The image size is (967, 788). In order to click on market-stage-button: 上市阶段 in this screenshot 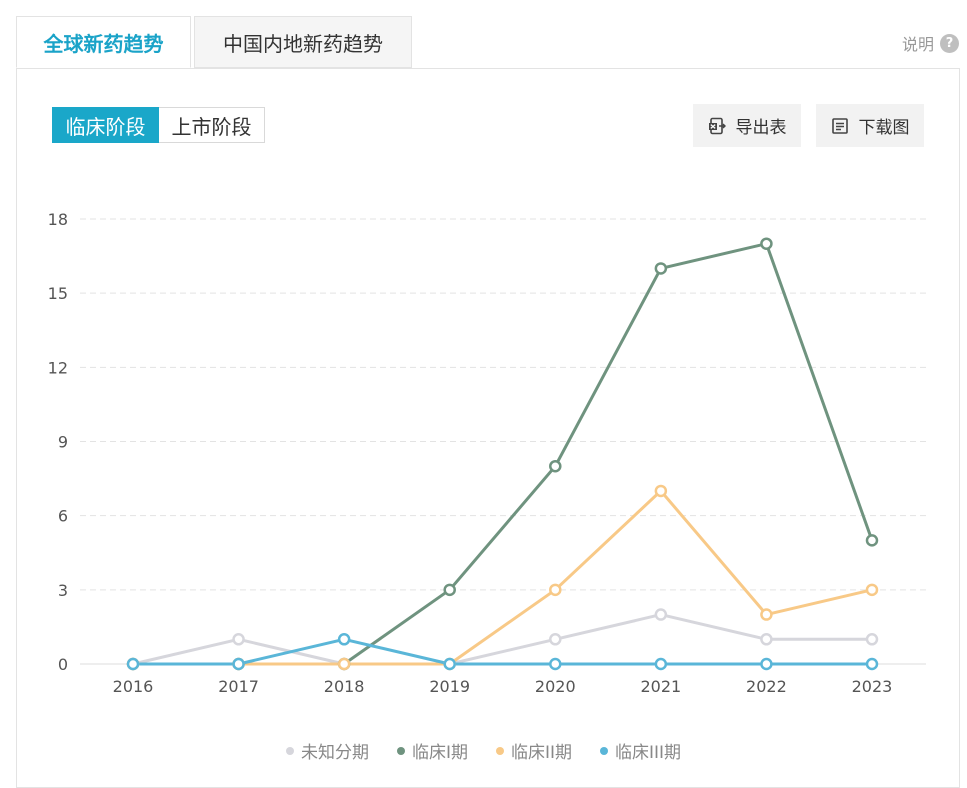, I will do `click(212, 125)`.